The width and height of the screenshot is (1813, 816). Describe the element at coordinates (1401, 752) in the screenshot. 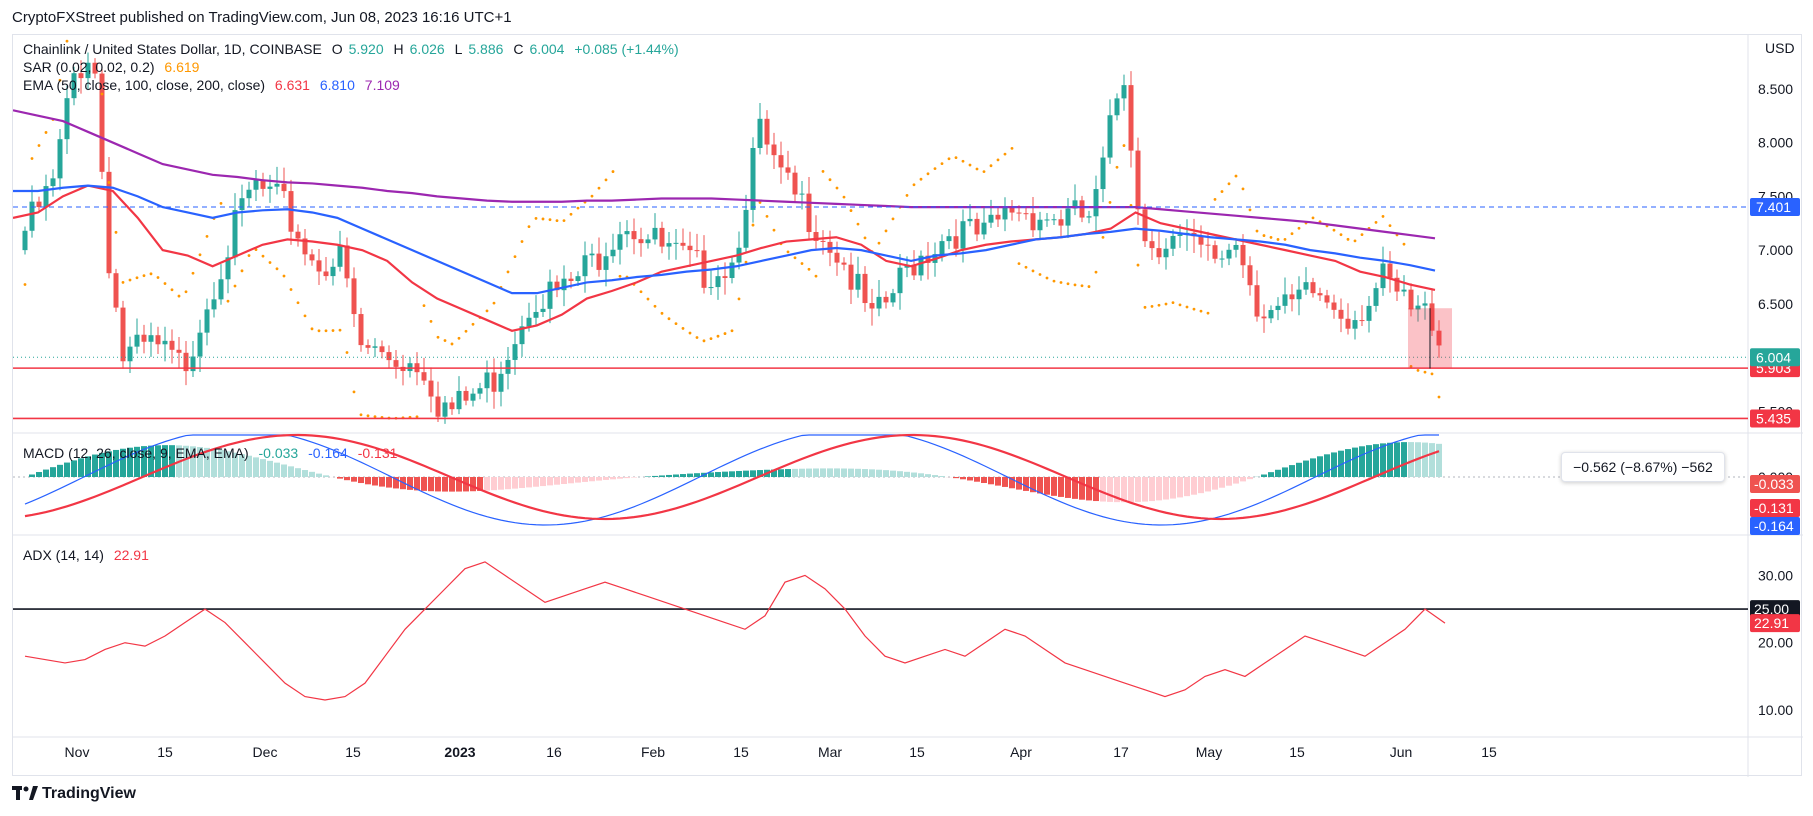

I see `time-tick-label: Jun` at that location.